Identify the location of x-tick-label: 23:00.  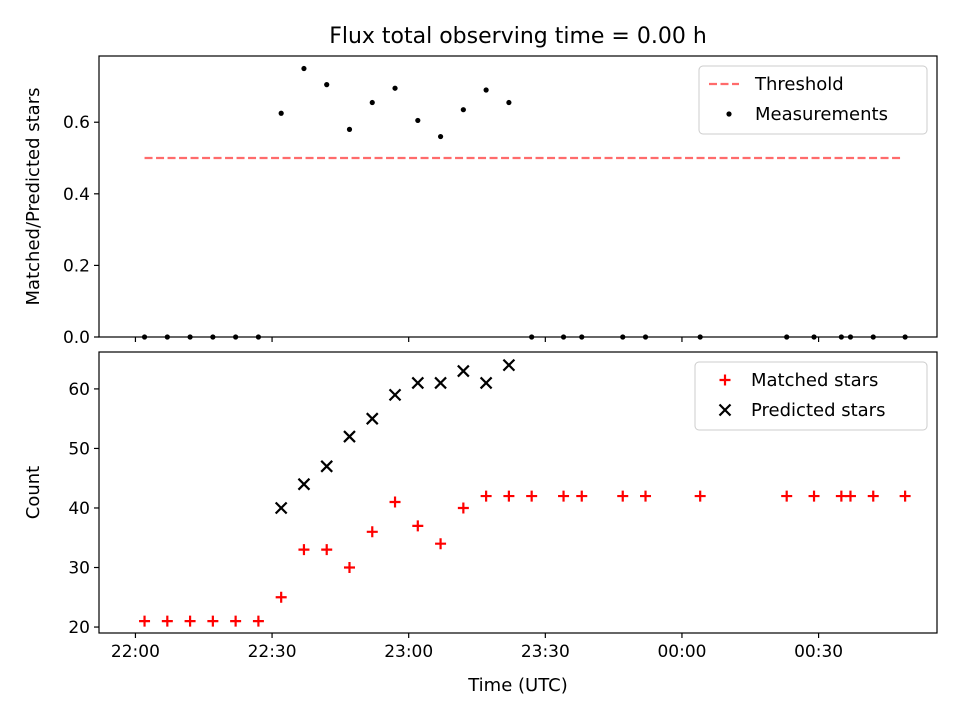
(408, 652).